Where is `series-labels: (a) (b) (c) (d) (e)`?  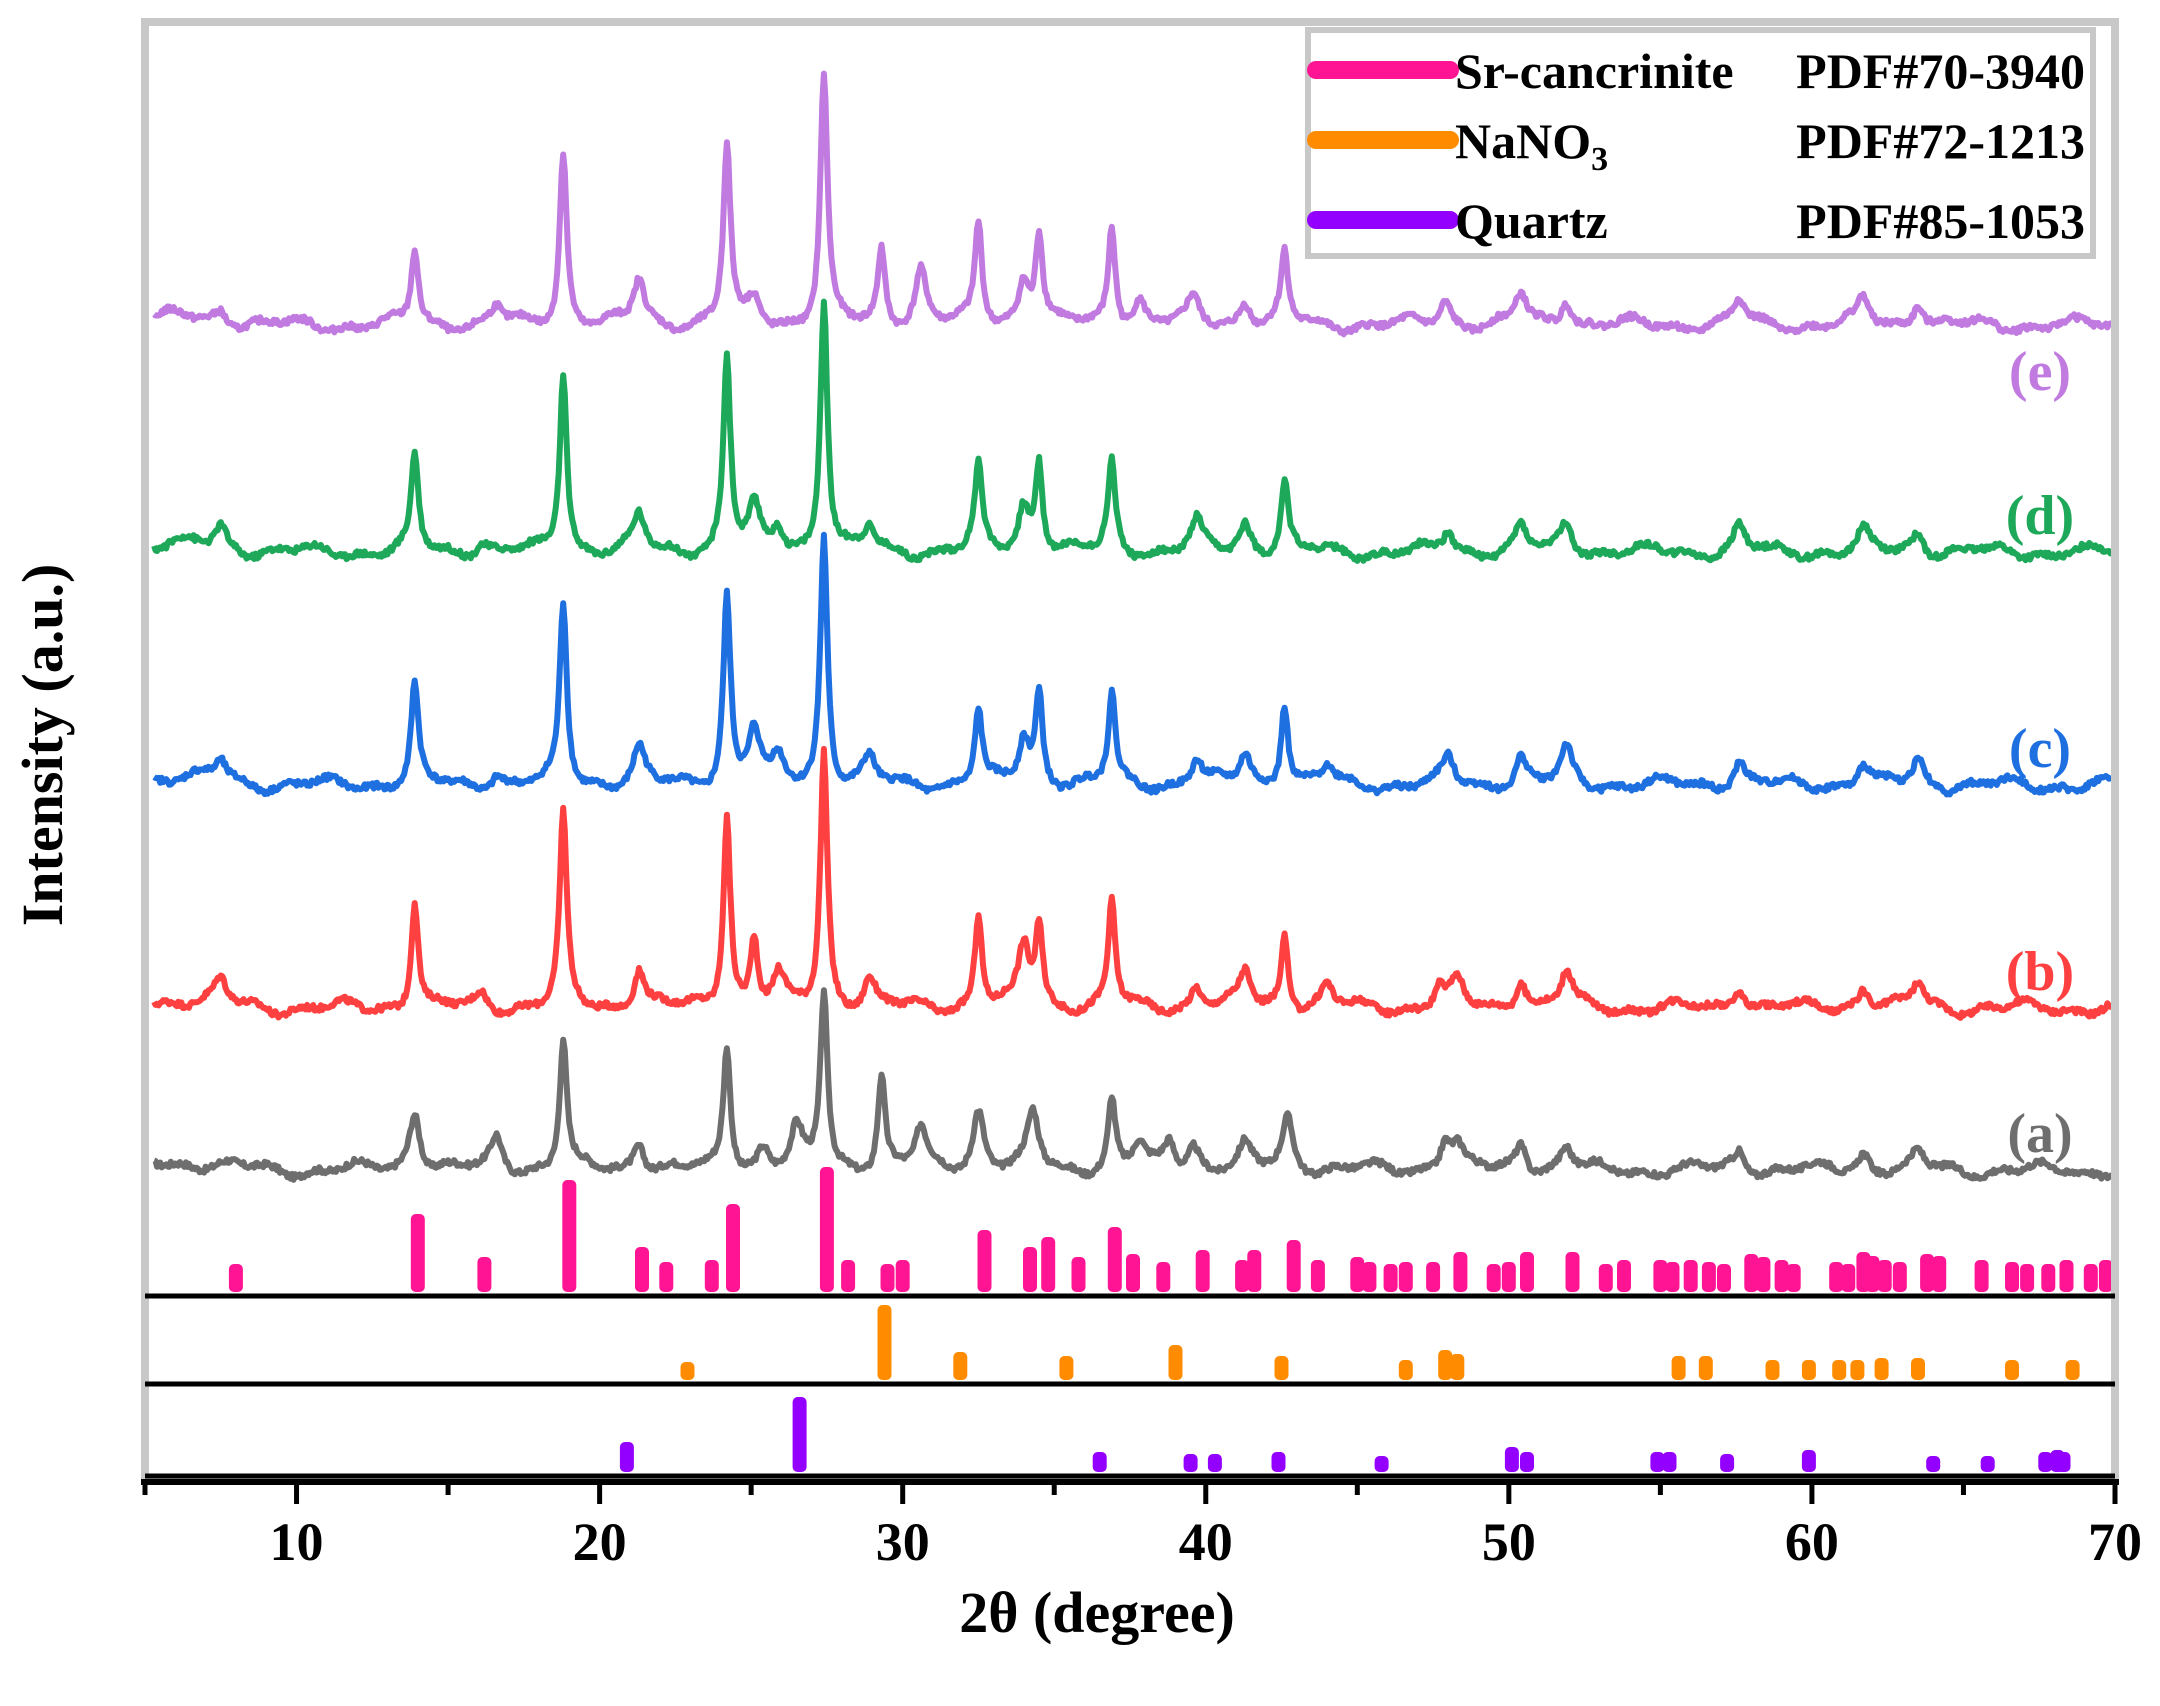 series-labels: (a) (b) (c) (d) (e) is located at coordinates (2040, 753).